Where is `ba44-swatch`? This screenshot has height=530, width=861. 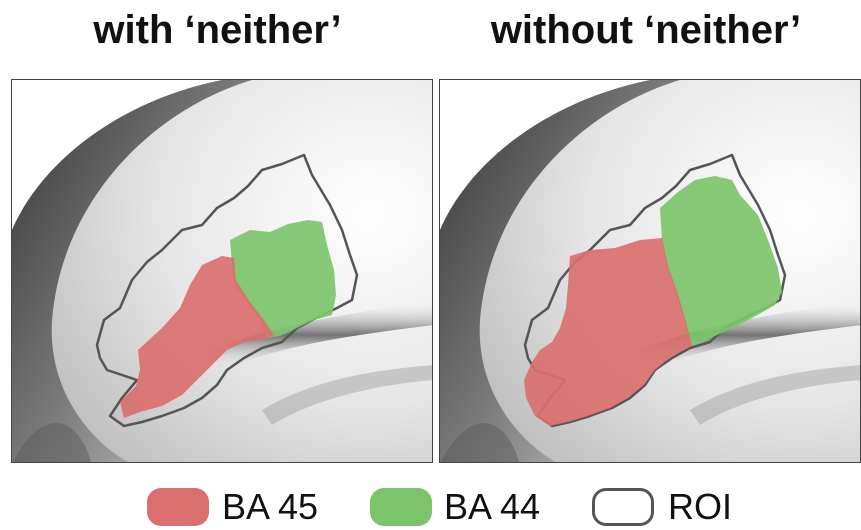
ba44-swatch is located at coordinates (401, 507).